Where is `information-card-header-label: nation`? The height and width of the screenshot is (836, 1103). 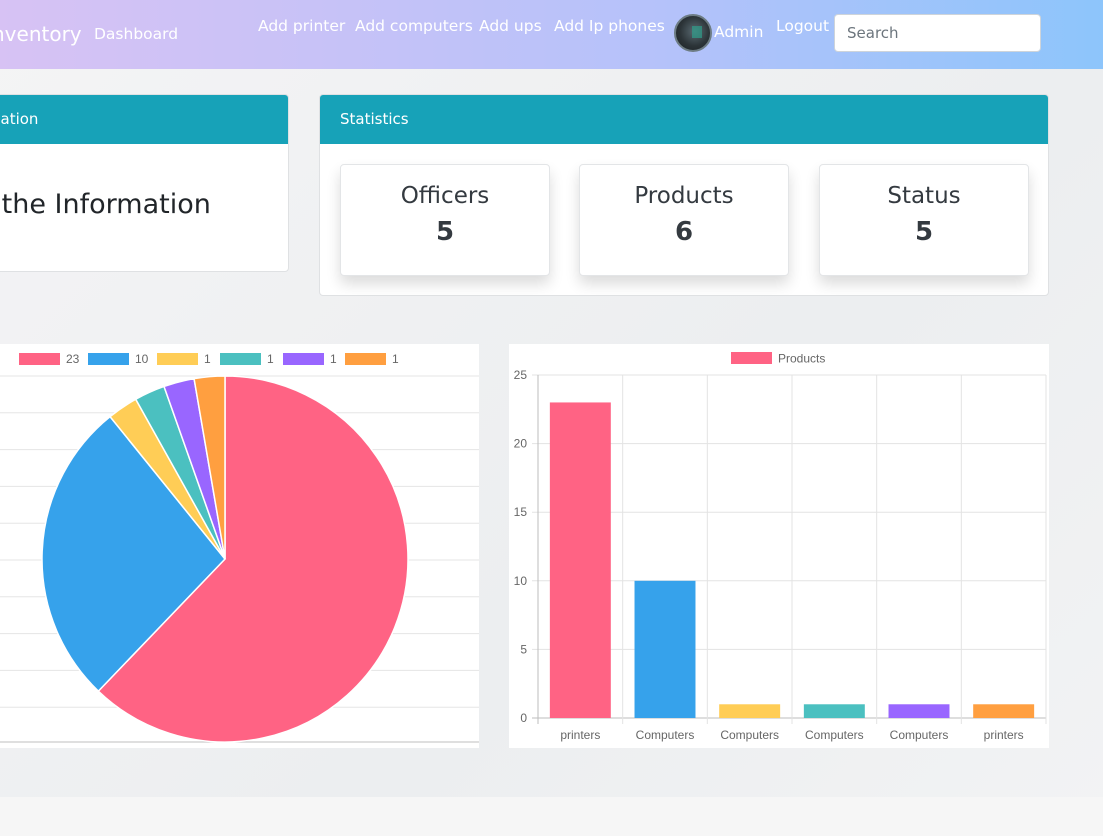 information-card-header-label: nation is located at coordinates (19, 119).